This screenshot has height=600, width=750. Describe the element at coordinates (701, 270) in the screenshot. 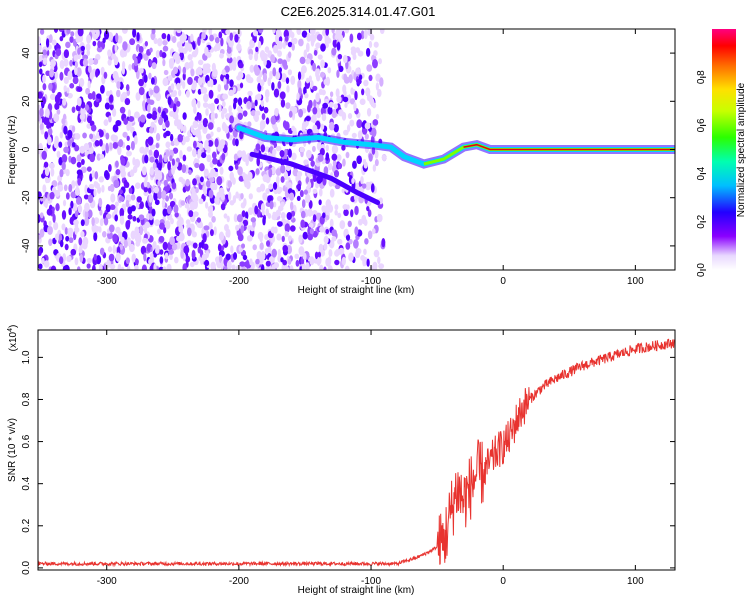

I see `colorbar-tick-label: 0.0` at that location.